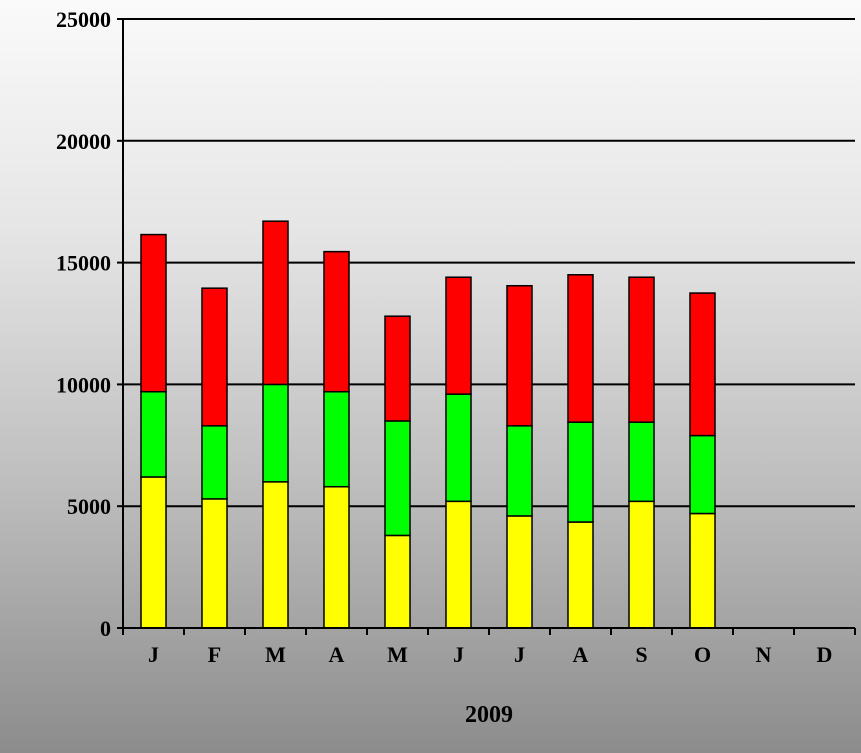 Image resolution: width=861 pixels, height=753 pixels. Describe the element at coordinates (702, 654) in the screenshot. I see `x-tick-label: O` at that location.